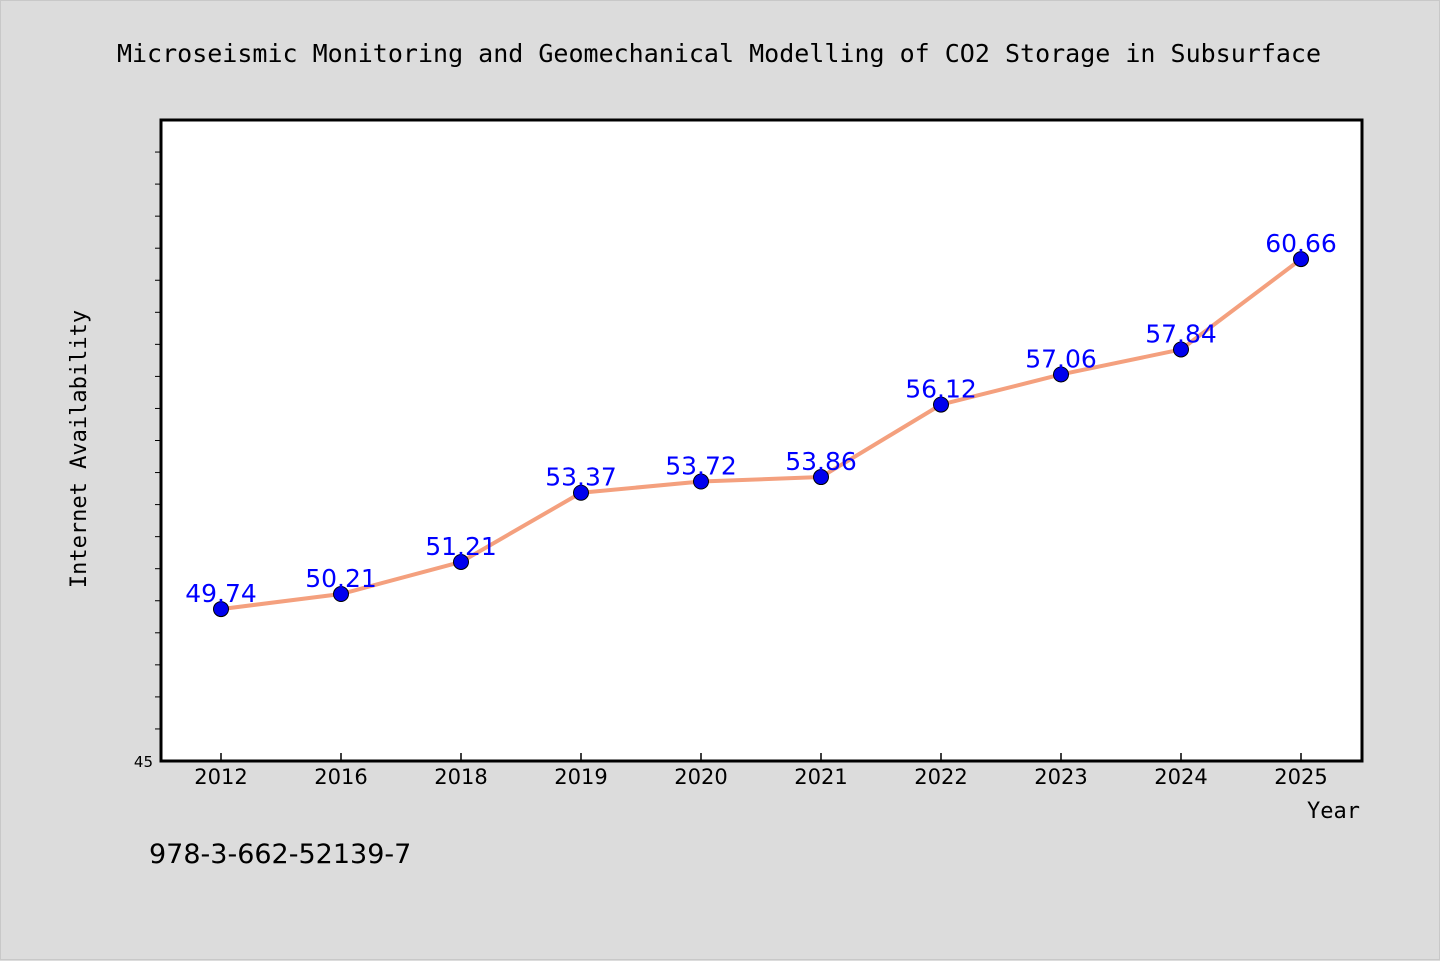 The width and height of the screenshot is (1440, 961). What do you see at coordinates (761, 771) in the screenshot?
I see `x-axis-ticks: 2012 2016 2018 2019 2020 2021 2022 2023 2024 2025` at bounding box center [761, 771].